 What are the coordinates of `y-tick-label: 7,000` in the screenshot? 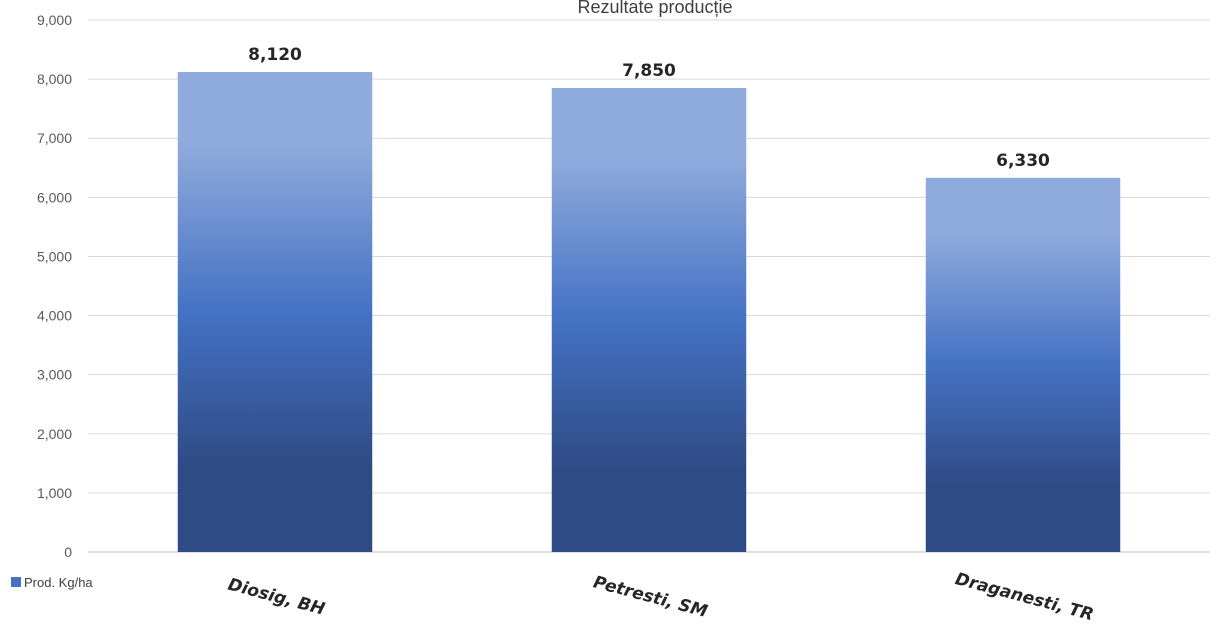 It's located at (54, 138).